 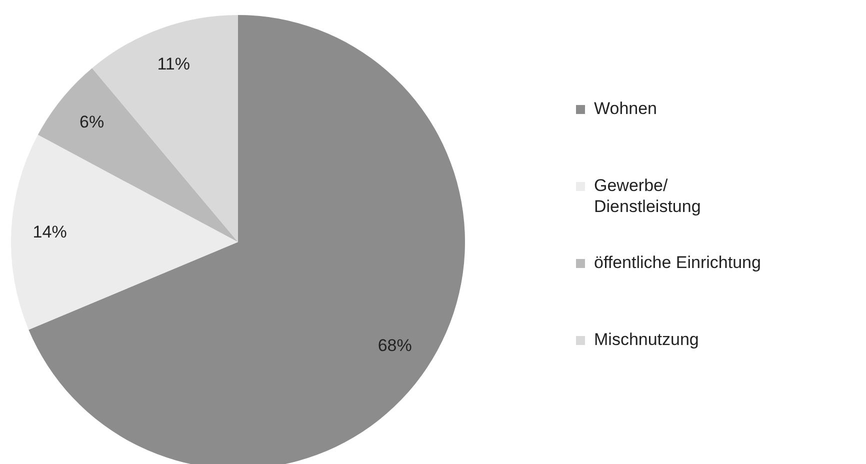 I want to click on data-label: 11%, so click(x=173, y=64).